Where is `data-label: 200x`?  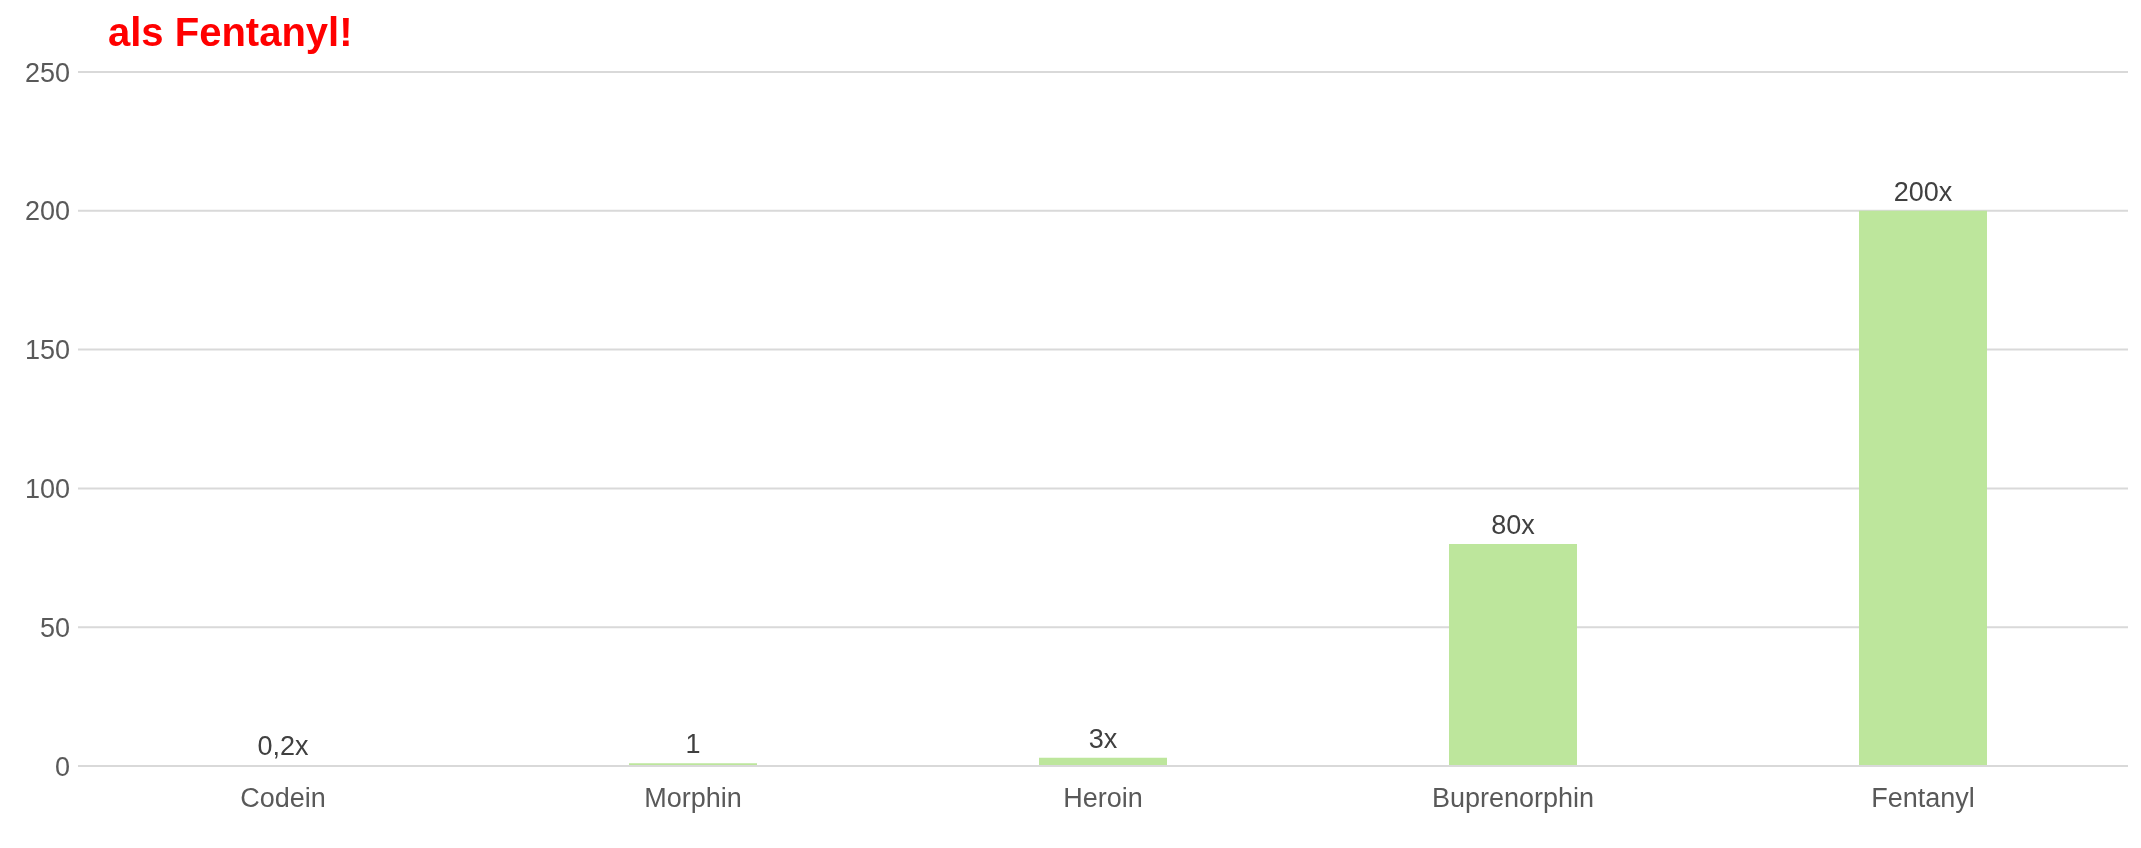 data-label: 200x is located at coordinates (1923, 191).